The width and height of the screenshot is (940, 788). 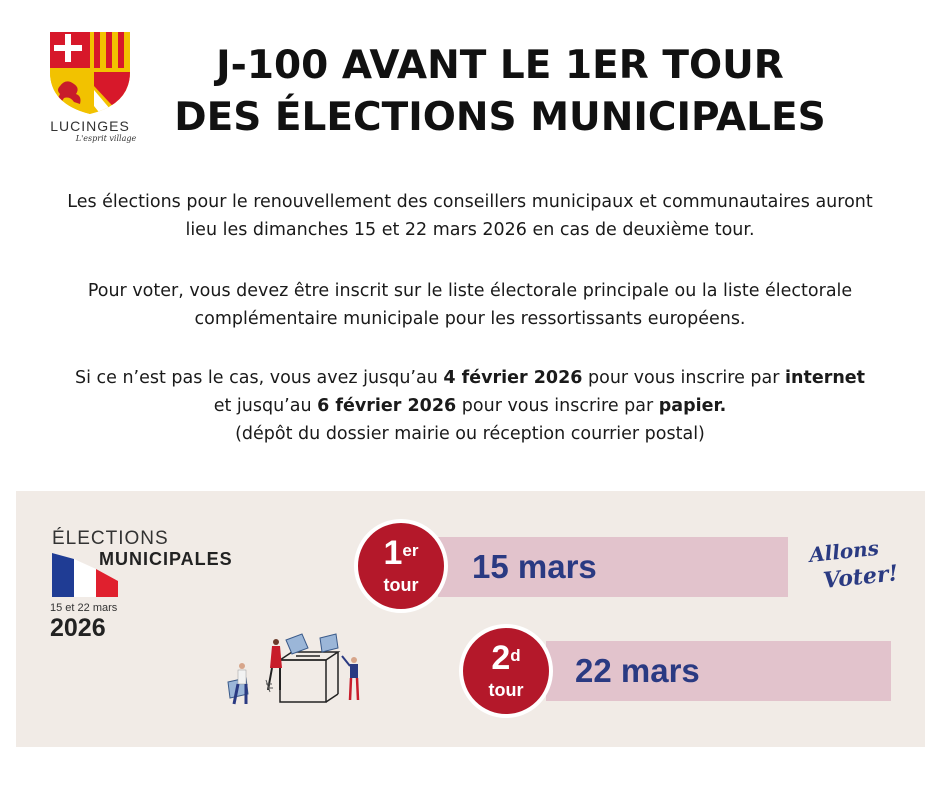 I want to click on round-1-bar, so click(x=613, y=567).